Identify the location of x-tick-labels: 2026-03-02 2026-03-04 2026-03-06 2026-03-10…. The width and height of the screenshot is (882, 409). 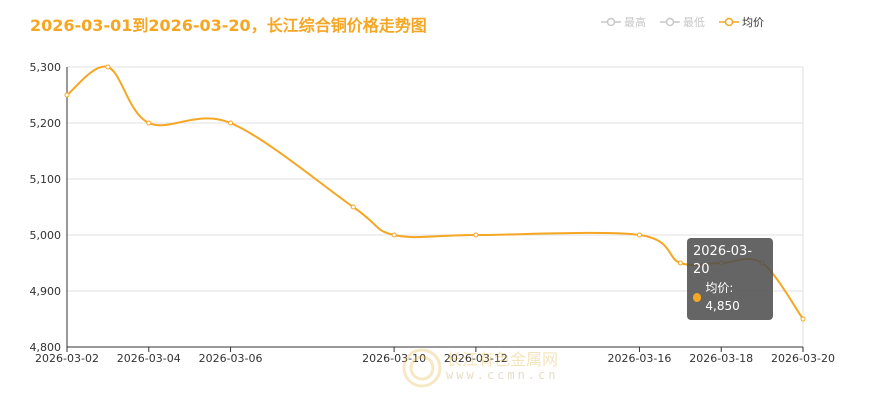
(435, 358).